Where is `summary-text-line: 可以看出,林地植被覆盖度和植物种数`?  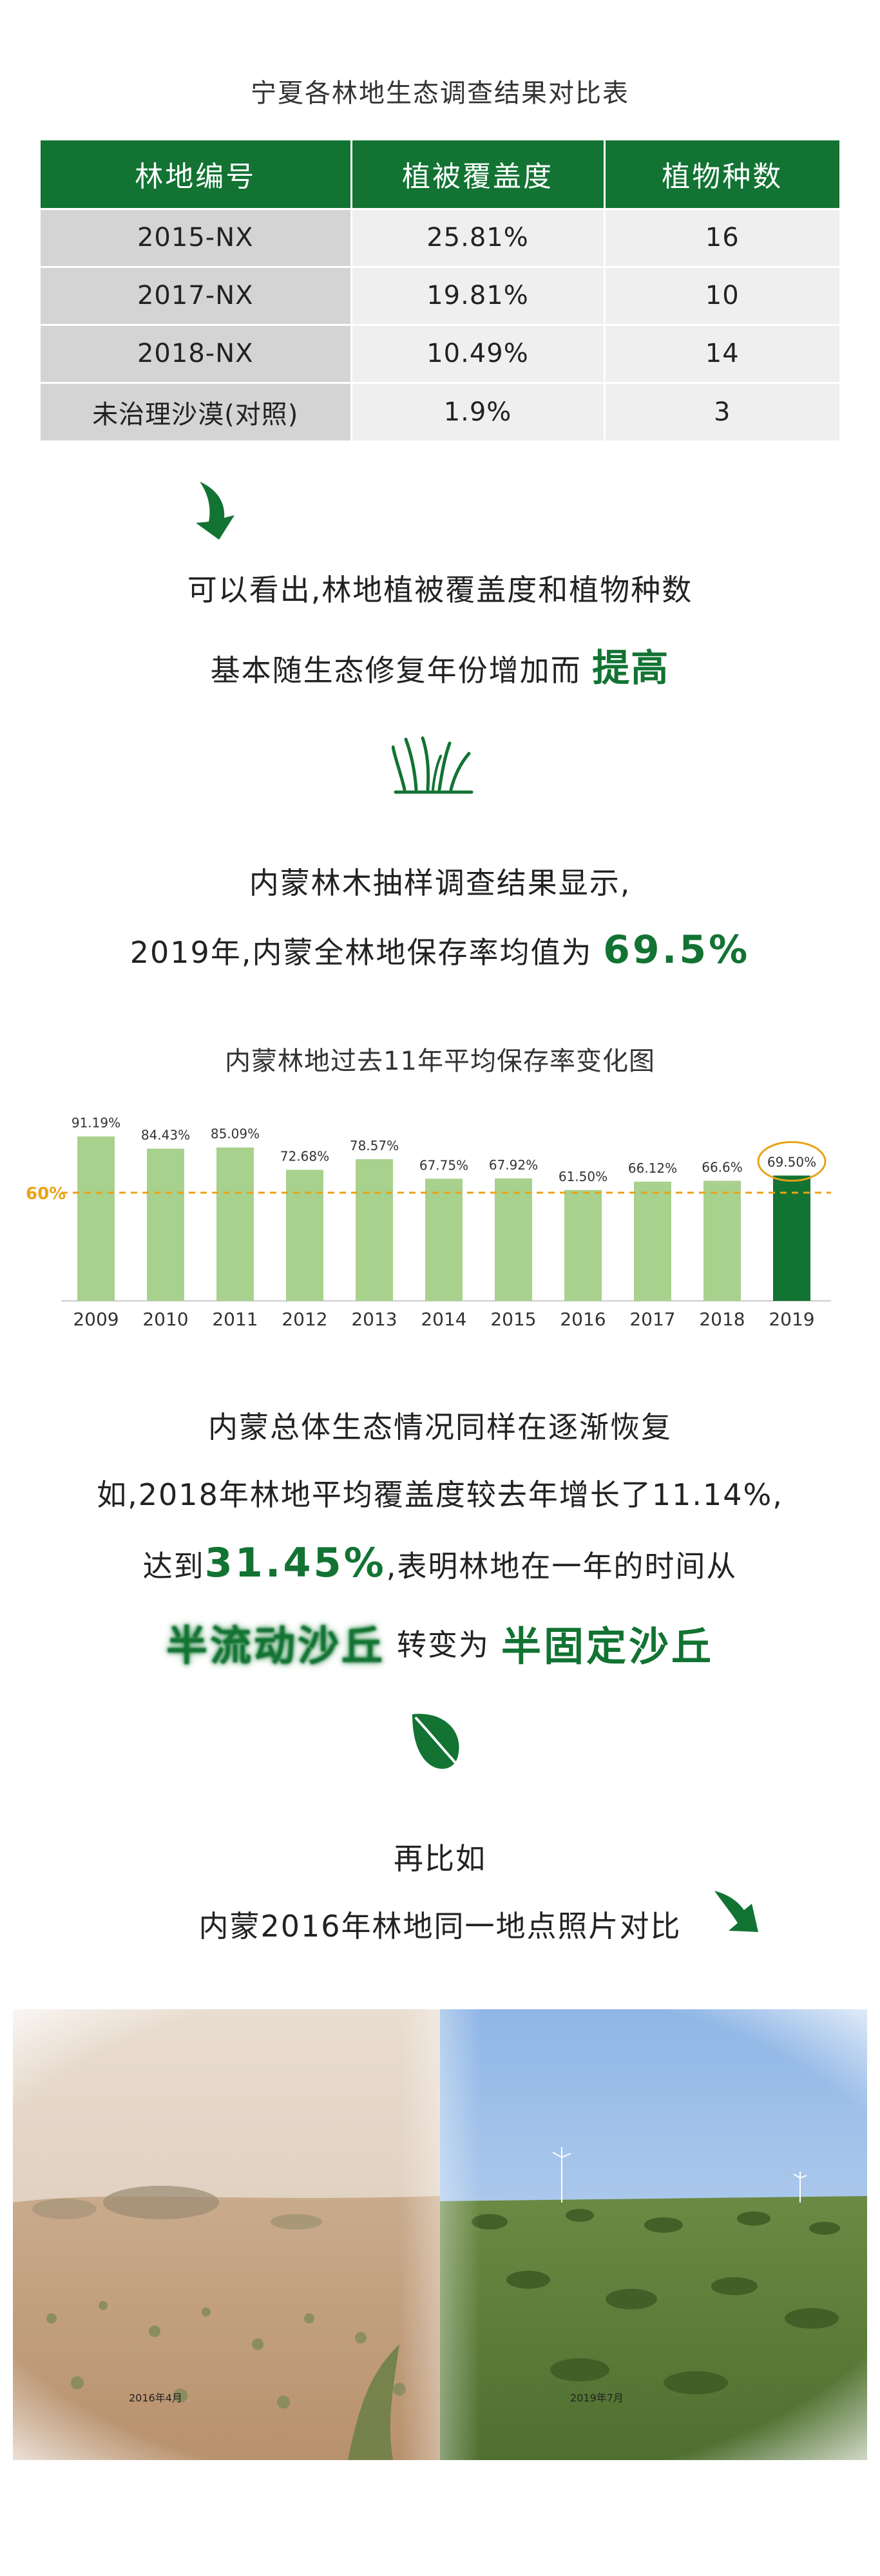
summary-text-line: 可以看出,林地植被覆盖度和植物种数 is located at coordinates (440, 590).